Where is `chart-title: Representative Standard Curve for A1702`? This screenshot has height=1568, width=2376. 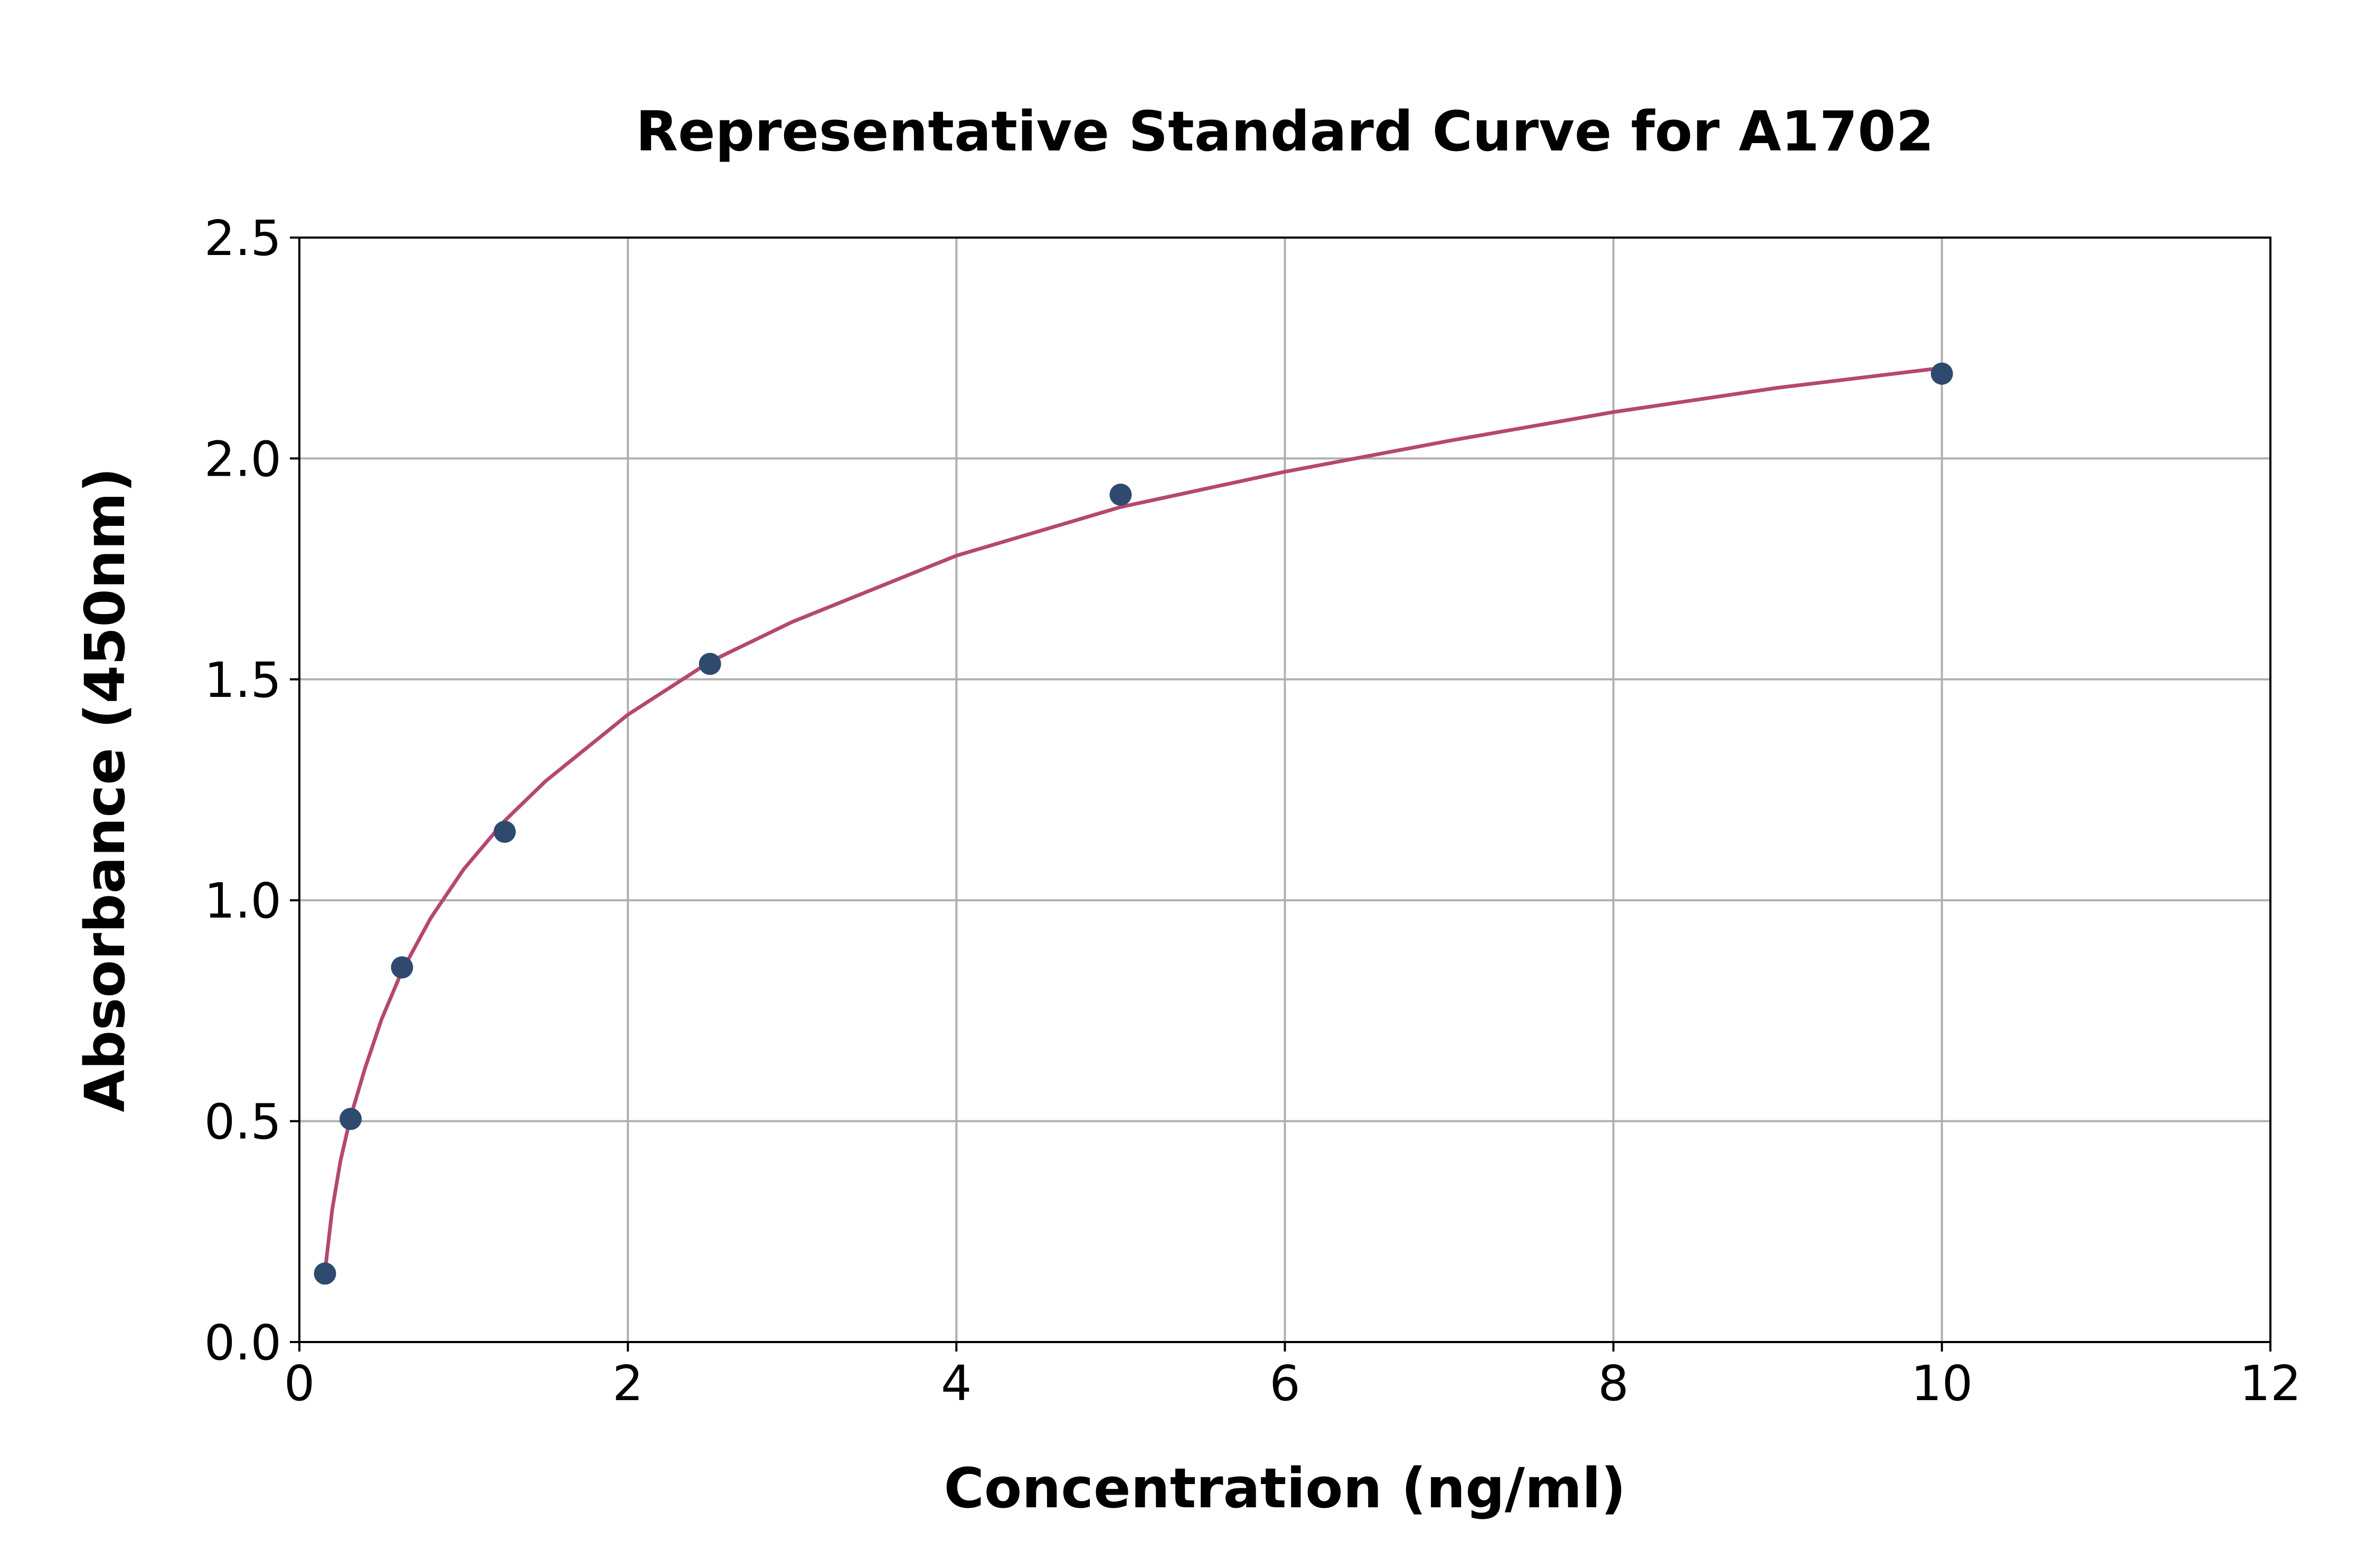 chart-title: Representative Standard Curve for A1702 is located at coordinates (1285, 131).